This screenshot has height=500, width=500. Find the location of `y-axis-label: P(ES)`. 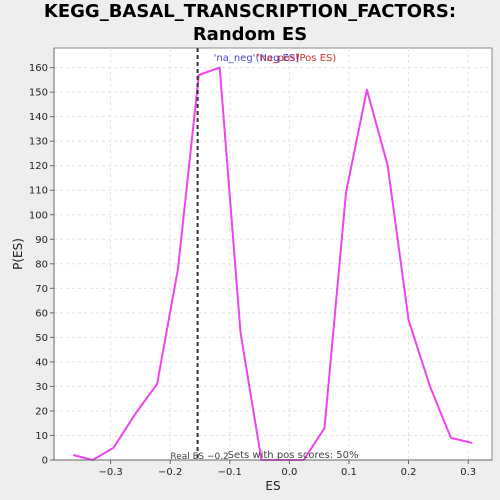

y-axis-label: P(ES) is located at coordinates (18, 254).